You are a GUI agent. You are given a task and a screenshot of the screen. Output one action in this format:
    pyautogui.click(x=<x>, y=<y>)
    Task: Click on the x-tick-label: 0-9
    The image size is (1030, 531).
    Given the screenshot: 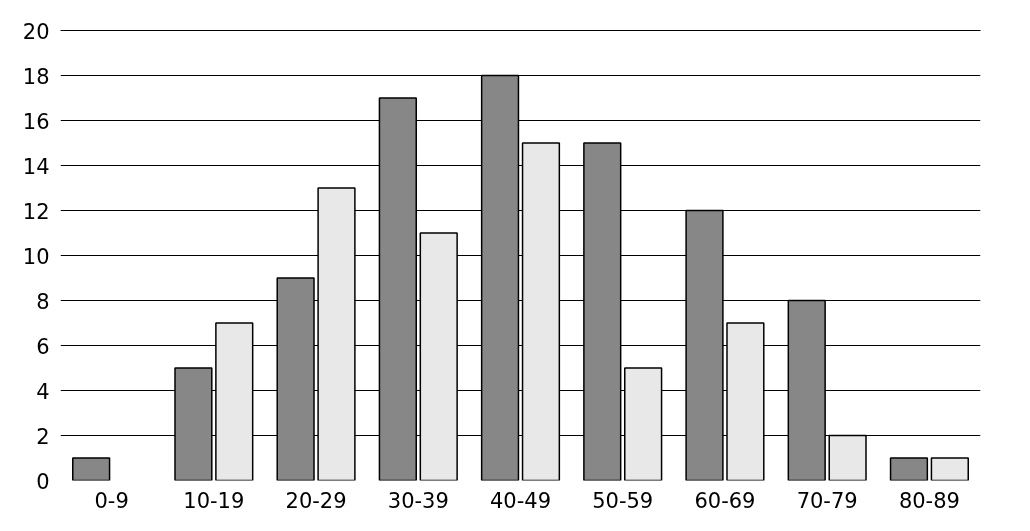 What is the action you would take?
    pyautogui.click(x=111, y=500)
    